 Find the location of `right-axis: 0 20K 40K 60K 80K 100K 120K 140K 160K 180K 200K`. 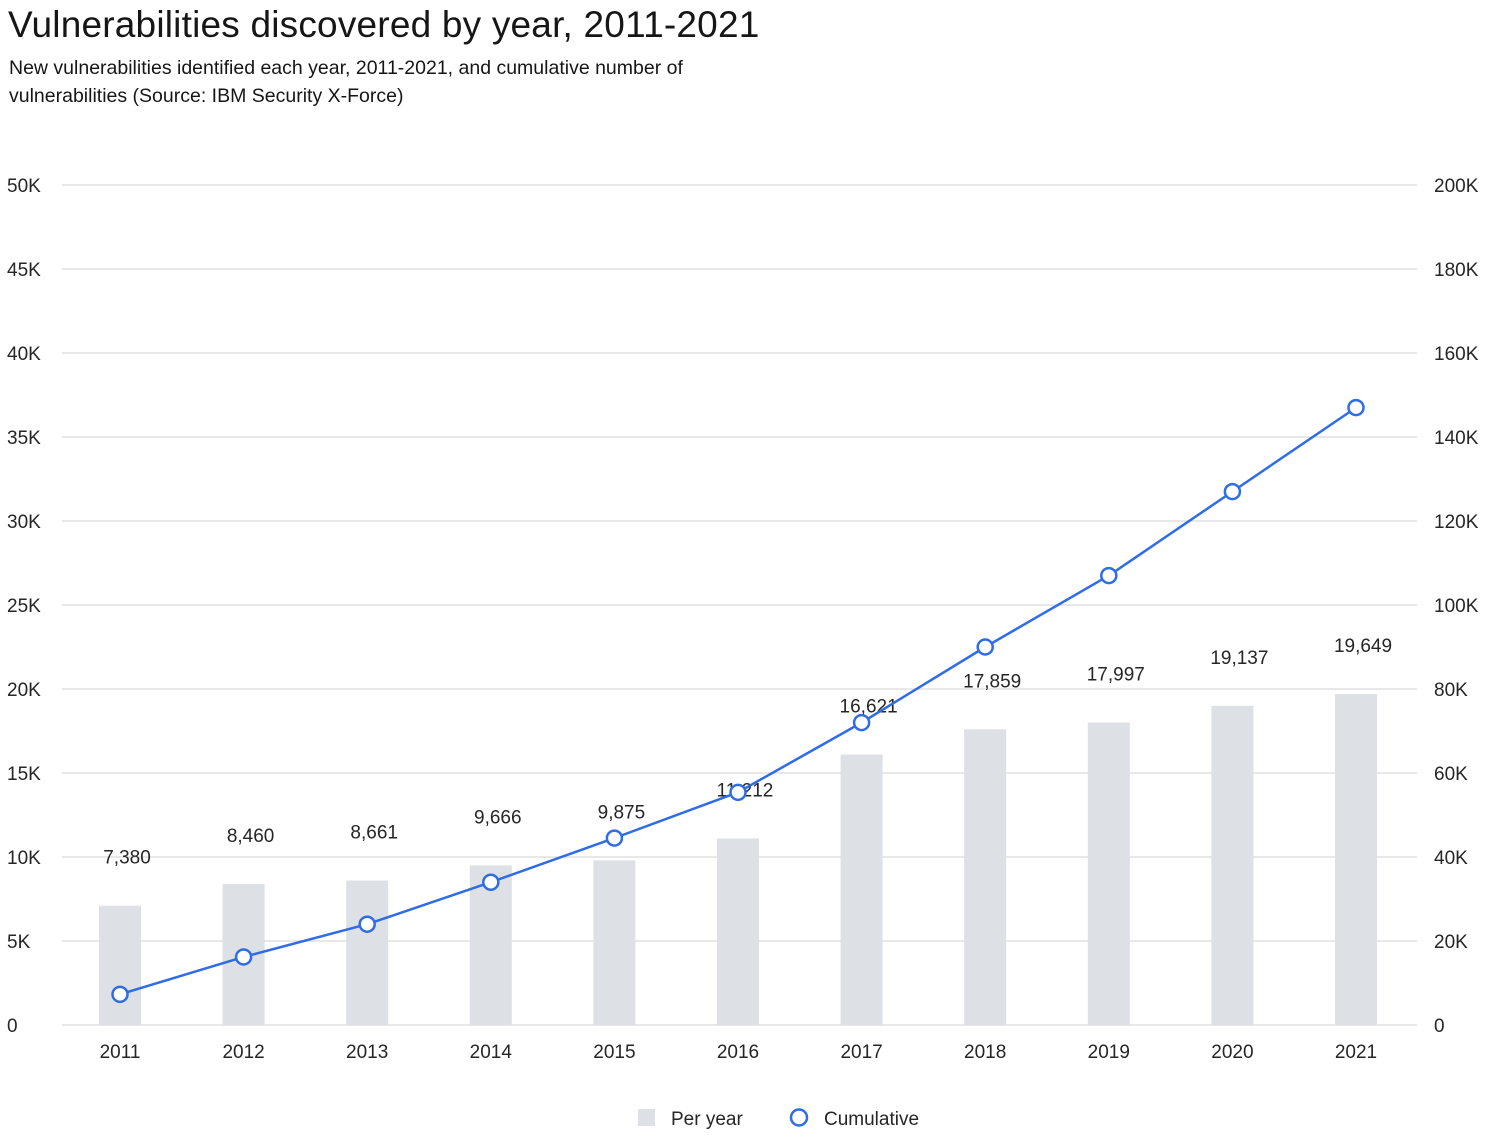

right-axis: 0 20K 40K 60K 80K 100K 120K 140K 160K 180K 200K is located at coordinates (1456, 606).